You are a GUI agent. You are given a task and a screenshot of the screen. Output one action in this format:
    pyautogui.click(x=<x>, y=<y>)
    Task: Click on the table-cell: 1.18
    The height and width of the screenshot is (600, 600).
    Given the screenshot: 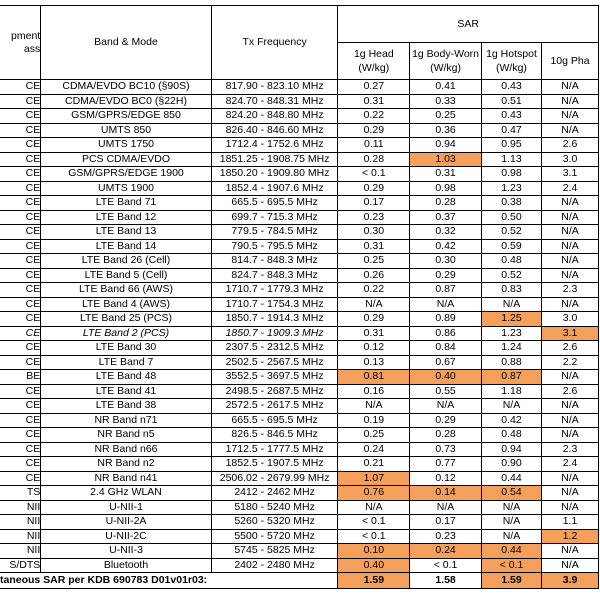 What is the action you would take?
    pyautogui.click(x=511, y=391)
    